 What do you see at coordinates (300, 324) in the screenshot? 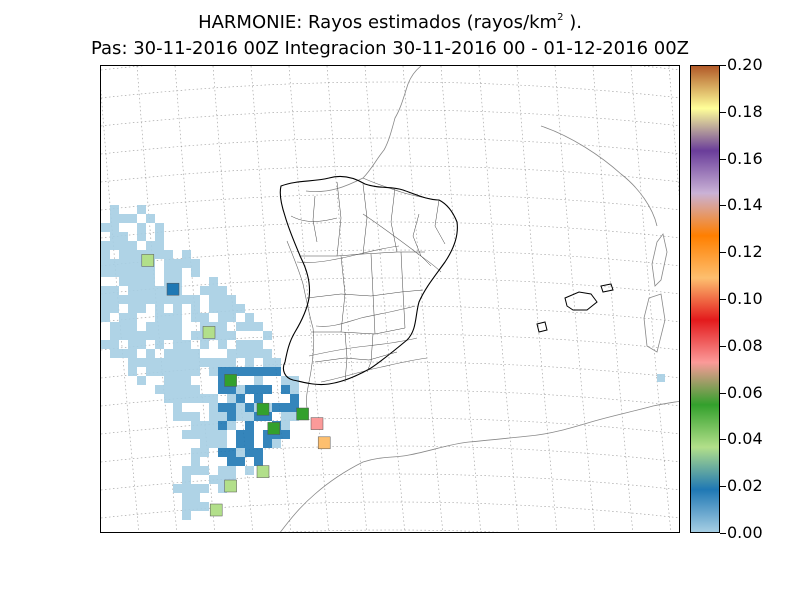
I see `portugal-spain-border` at bounding box center [300, 324].